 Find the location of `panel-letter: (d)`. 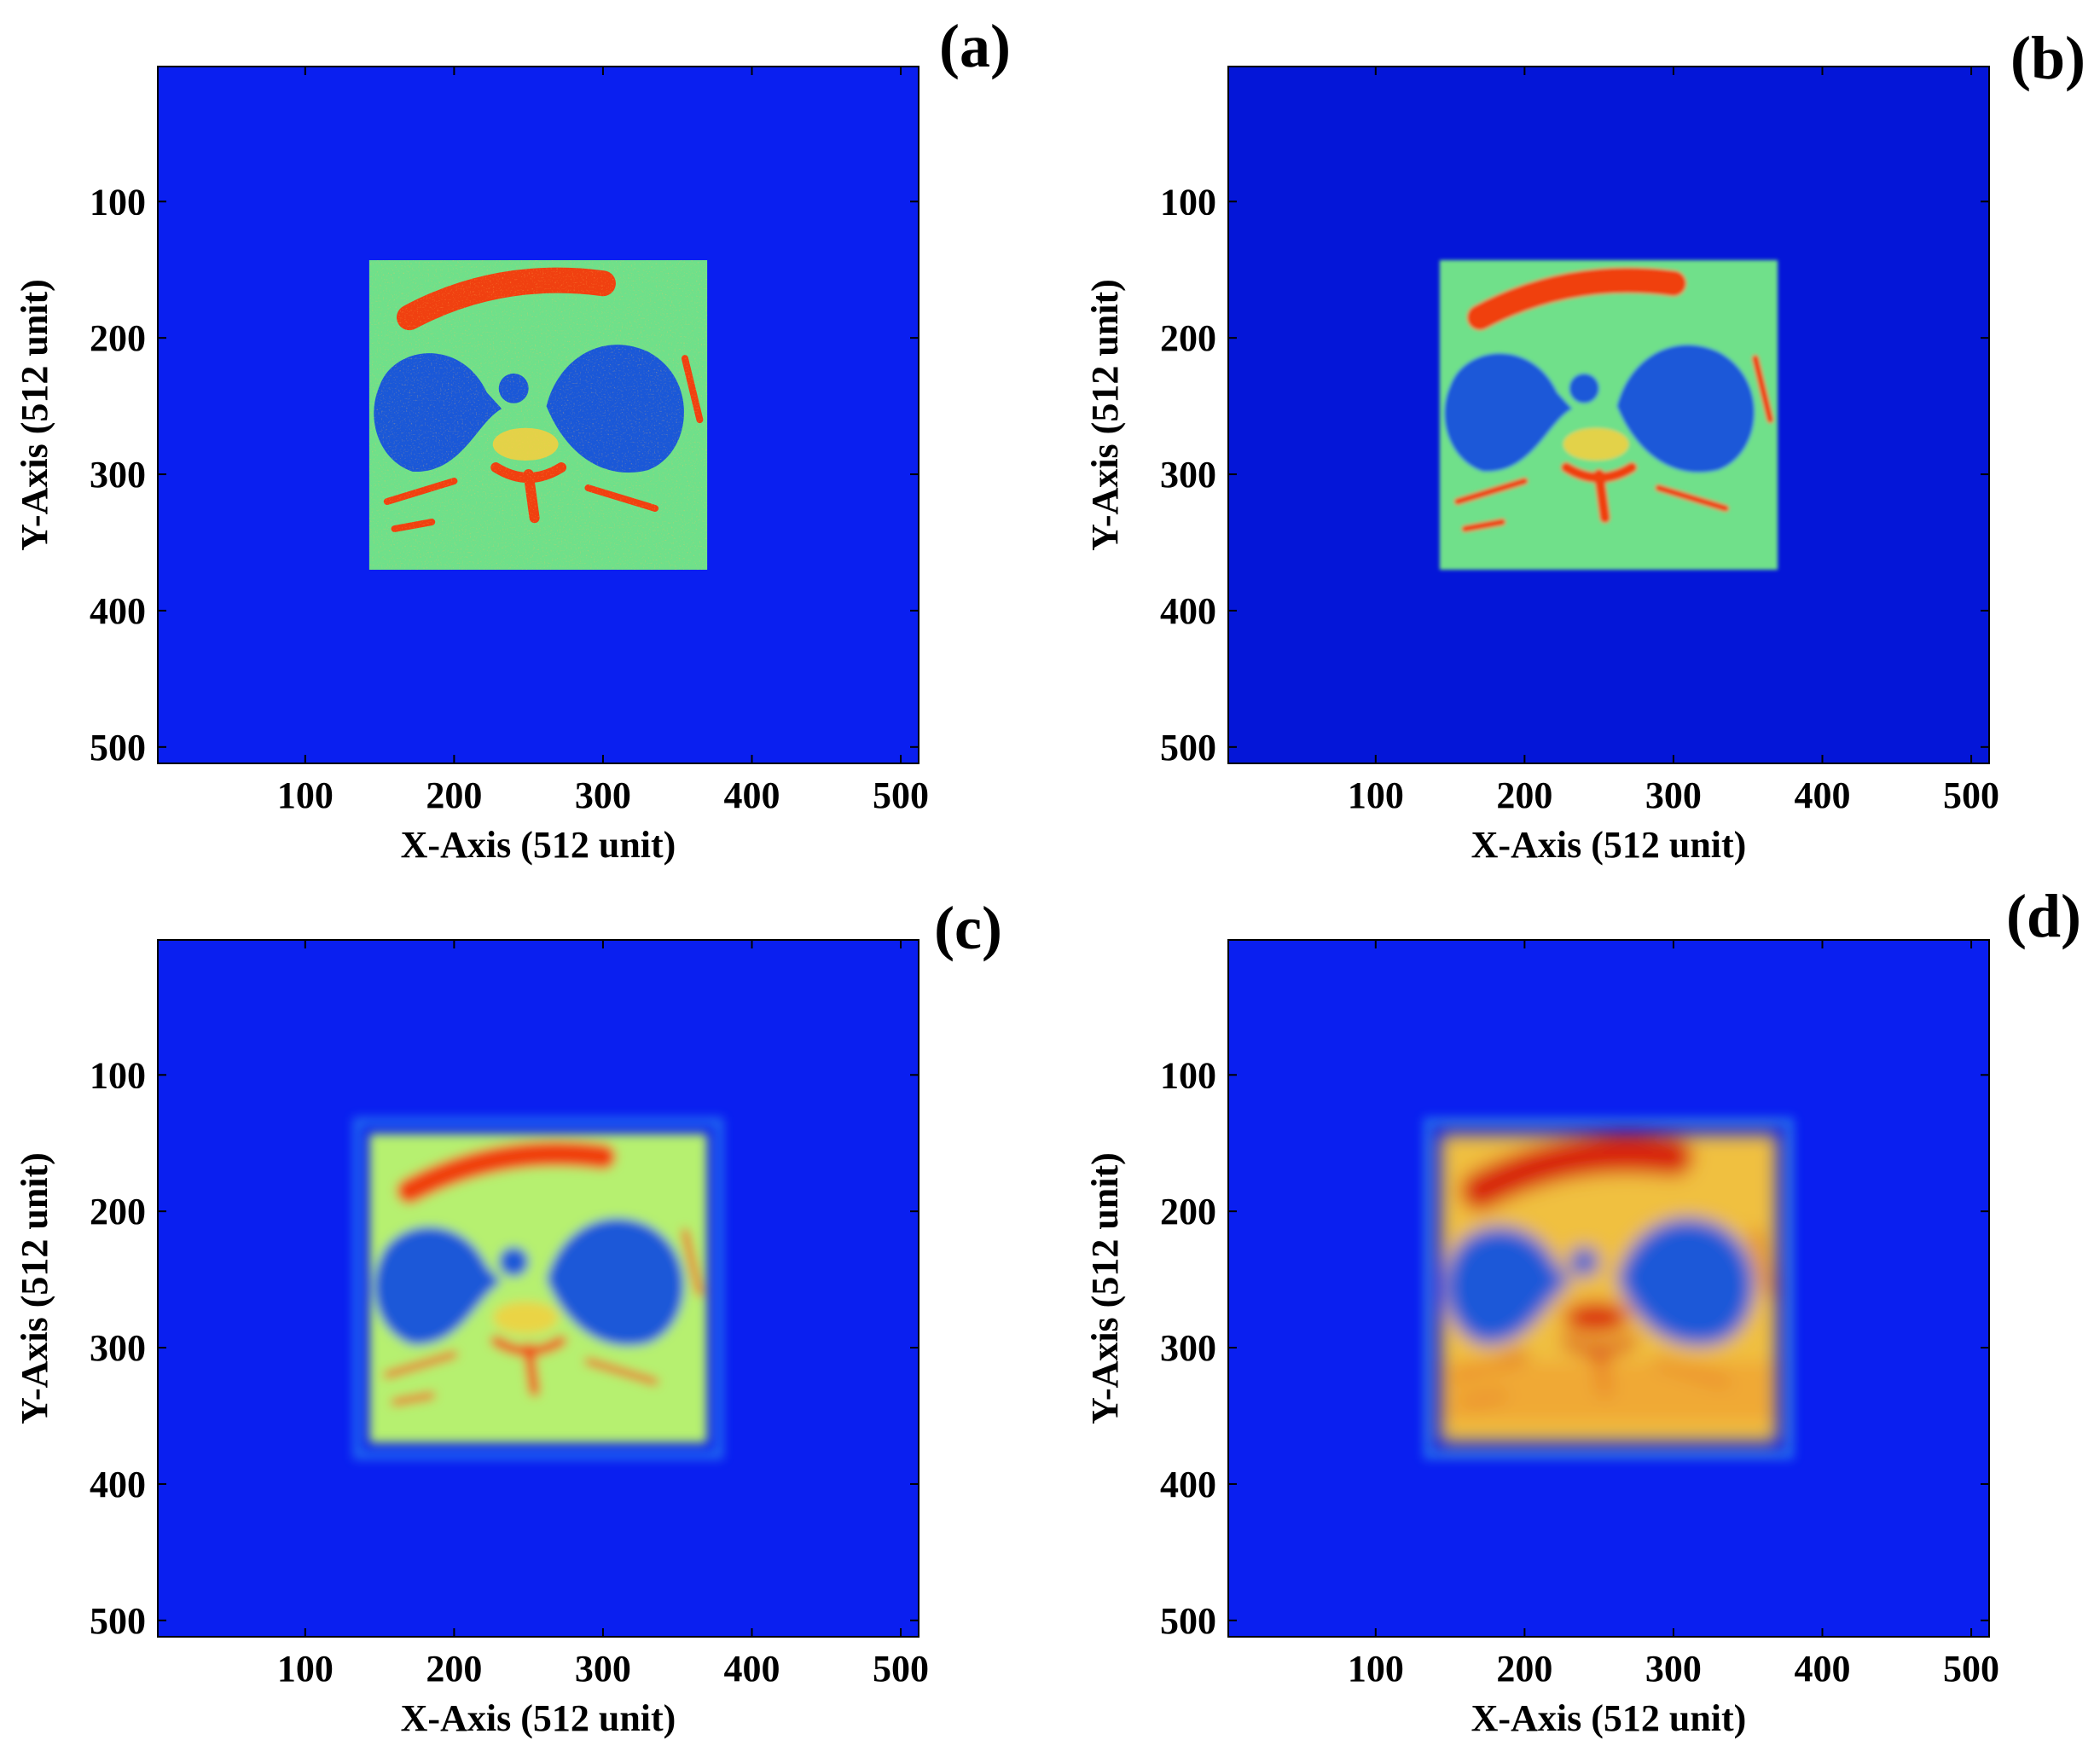

panel-letter: (d) is located at coordinates (2043, 916).